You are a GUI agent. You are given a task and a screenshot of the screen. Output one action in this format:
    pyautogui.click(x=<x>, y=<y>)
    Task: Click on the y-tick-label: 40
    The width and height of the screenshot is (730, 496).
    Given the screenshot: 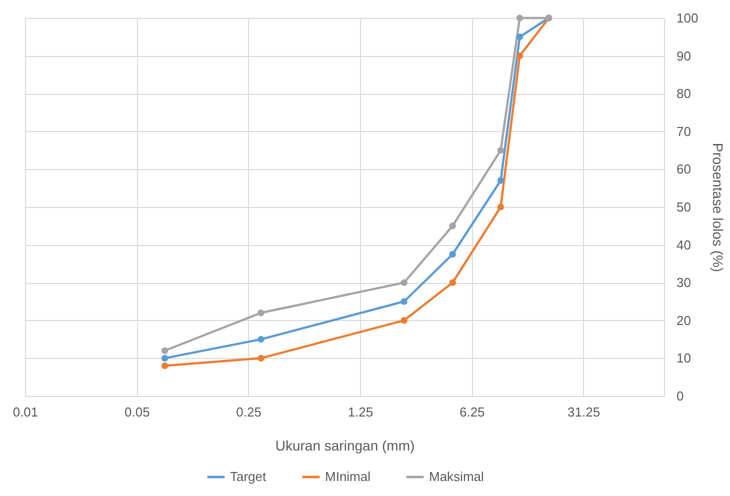 What is the action you would take?
    pyautogui.click(x=683, y=244)
    